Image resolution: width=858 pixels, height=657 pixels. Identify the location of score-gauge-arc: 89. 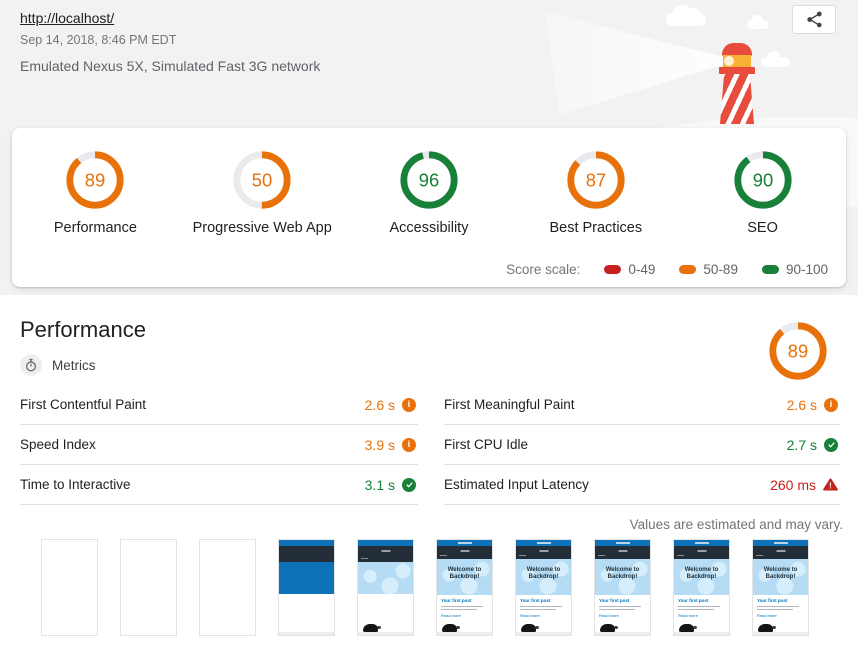
(95, 180).